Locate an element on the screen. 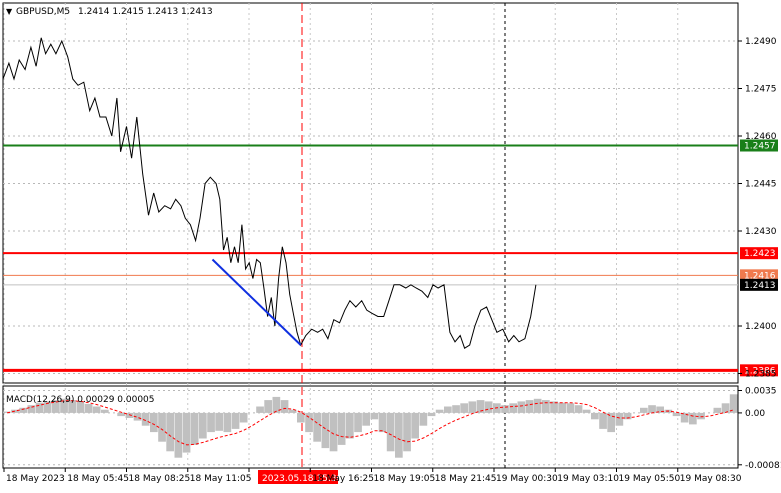  time-tick-label: 19 May 08:30 is located at coordinates (711, 479).